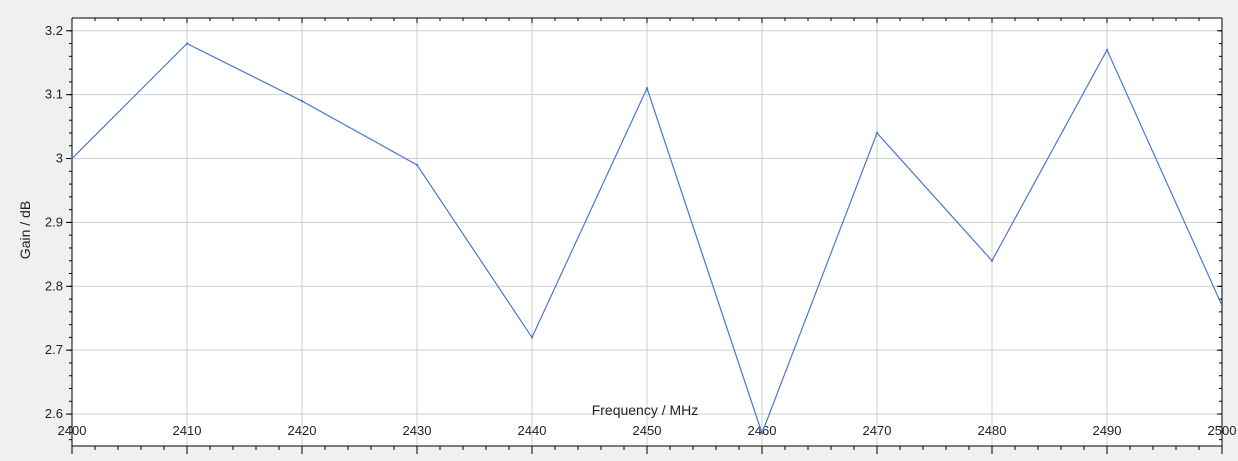 Image resolution: width=1238 pixels, height=461 pixels. I want to click on y-tick-label: 2.6, so click(54, 413).